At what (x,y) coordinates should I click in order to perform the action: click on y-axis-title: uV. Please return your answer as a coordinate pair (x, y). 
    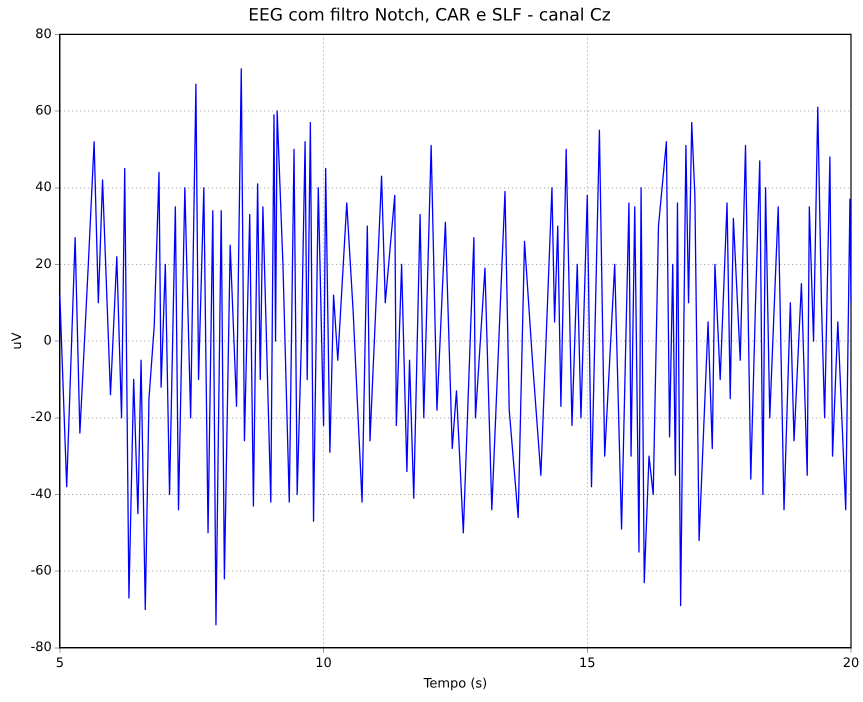
    Looking at the image, I should click on (18, 341).